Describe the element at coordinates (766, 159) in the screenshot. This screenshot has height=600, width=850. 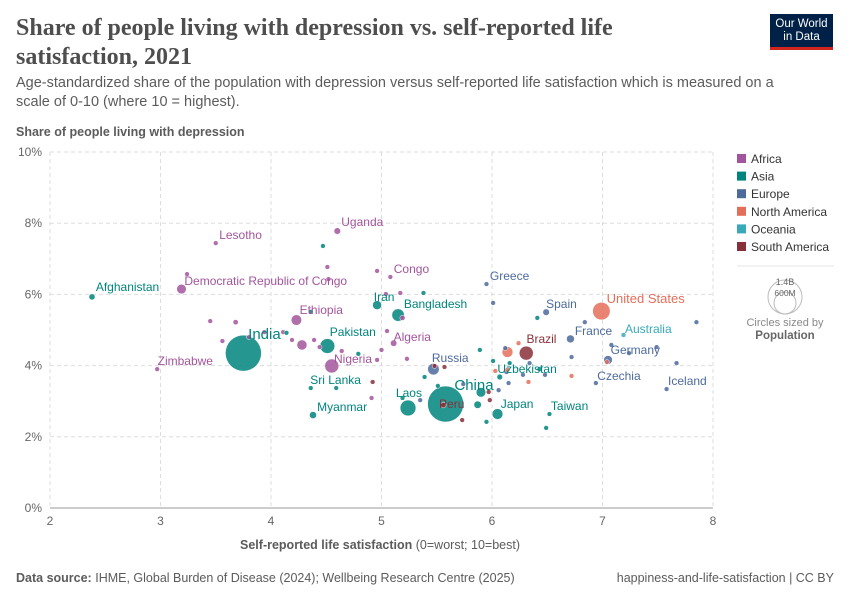
I see `legend-label: Africa` at that location.